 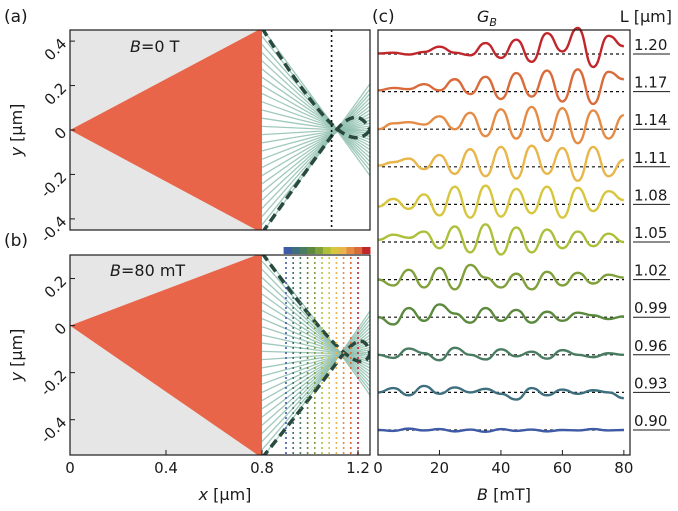 I want to click on length-label: 1.05, so click(x=650, y=233).